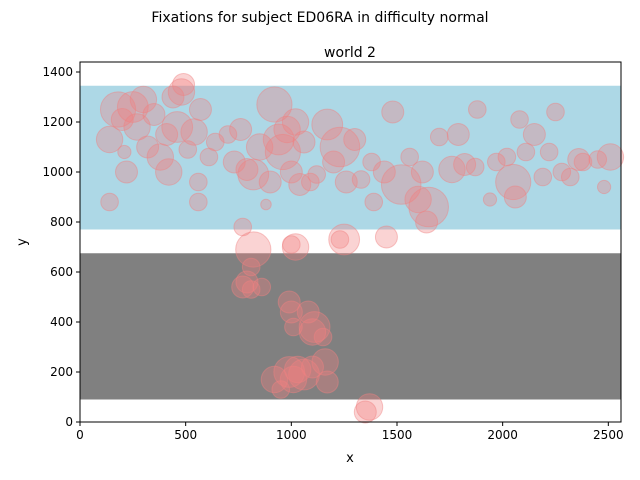  Describe the element at coordinates (80, 435) in the screenshot. I see `x-tick-label: 0` at that location.